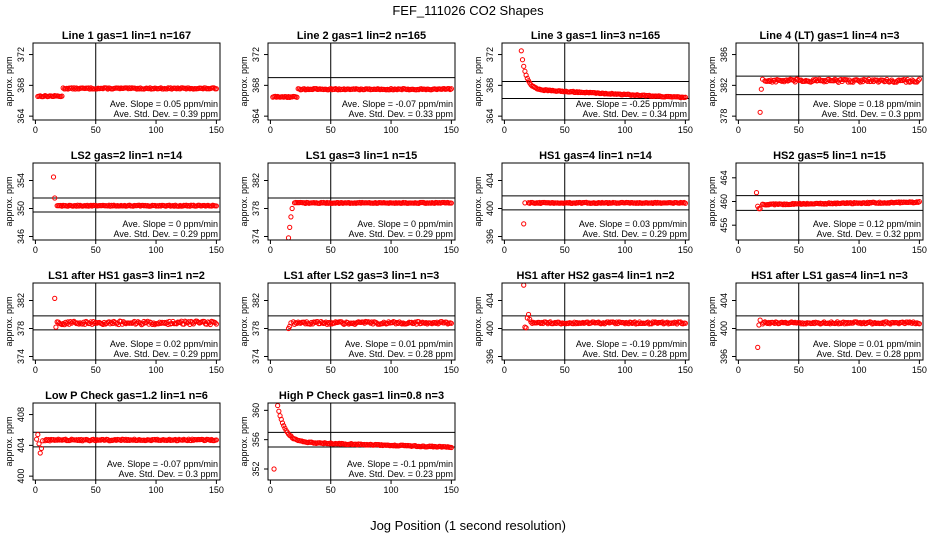 This screenshot has width=936, height=540. Describe the element at coordinates (490, 300) in the screenshot. I see `y-tick-label: 404` at that location.